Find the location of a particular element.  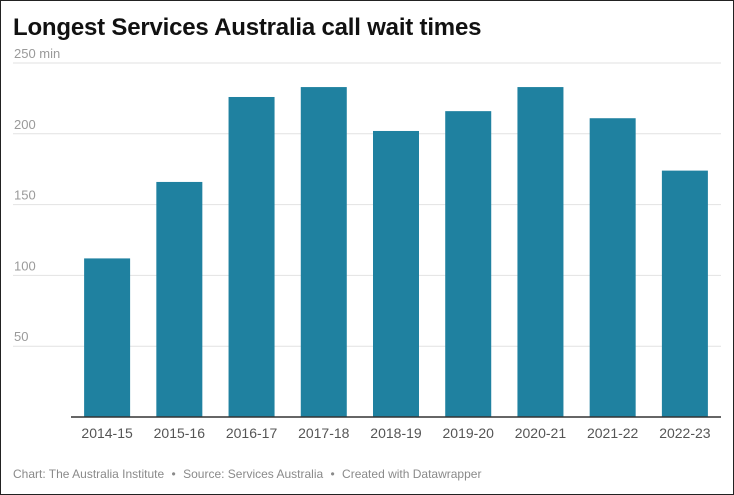

footer-created-with: Created with Datawrapper is located at coordinates (412, 474).